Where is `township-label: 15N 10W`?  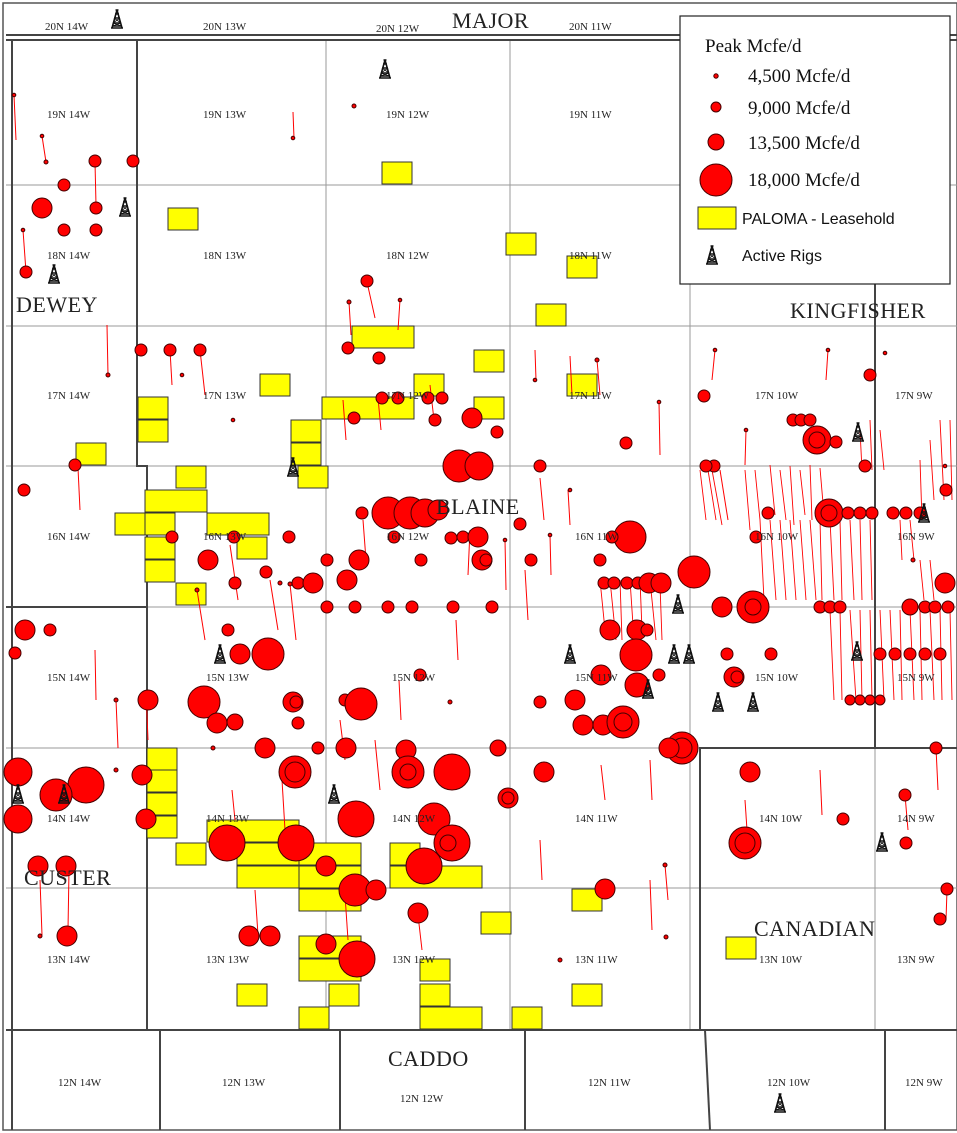 township-label: 15N 10W is located at coordinates (777, 678).